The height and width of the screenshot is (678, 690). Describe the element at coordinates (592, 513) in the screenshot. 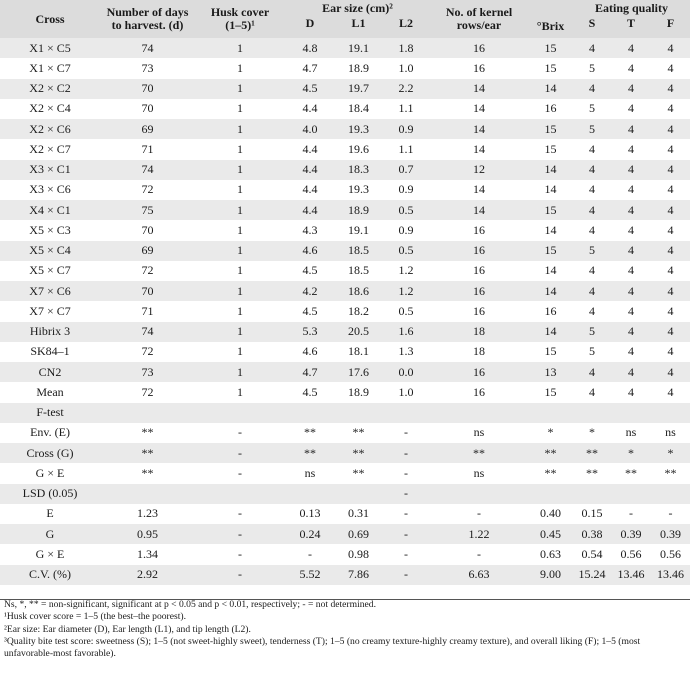

I see `table-cell: 0.15` at that location.